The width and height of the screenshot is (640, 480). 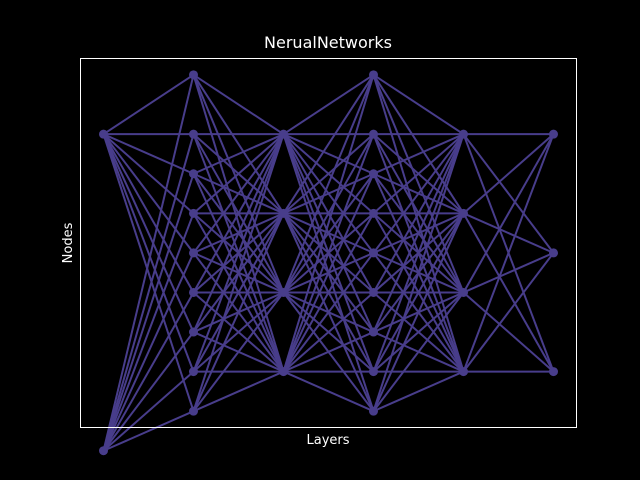 What do you see at coordinates (508, 272) in the screenshot?
I see `edge-l4n2-l5n1` at bounding box center [508, 272].